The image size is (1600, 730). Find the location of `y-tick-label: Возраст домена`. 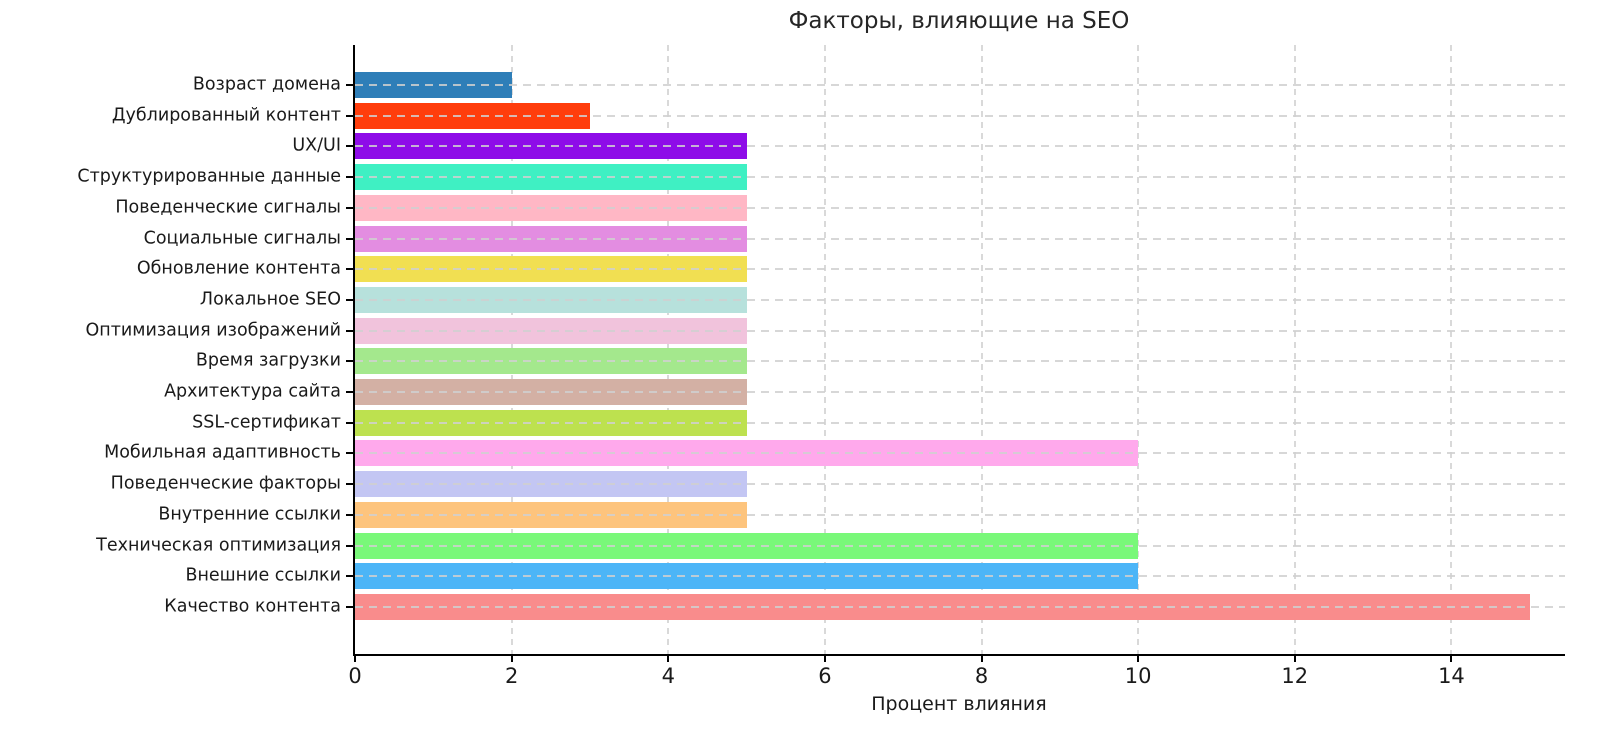

y-tick-label: Возраст домена is located at coordinates (266, 84).